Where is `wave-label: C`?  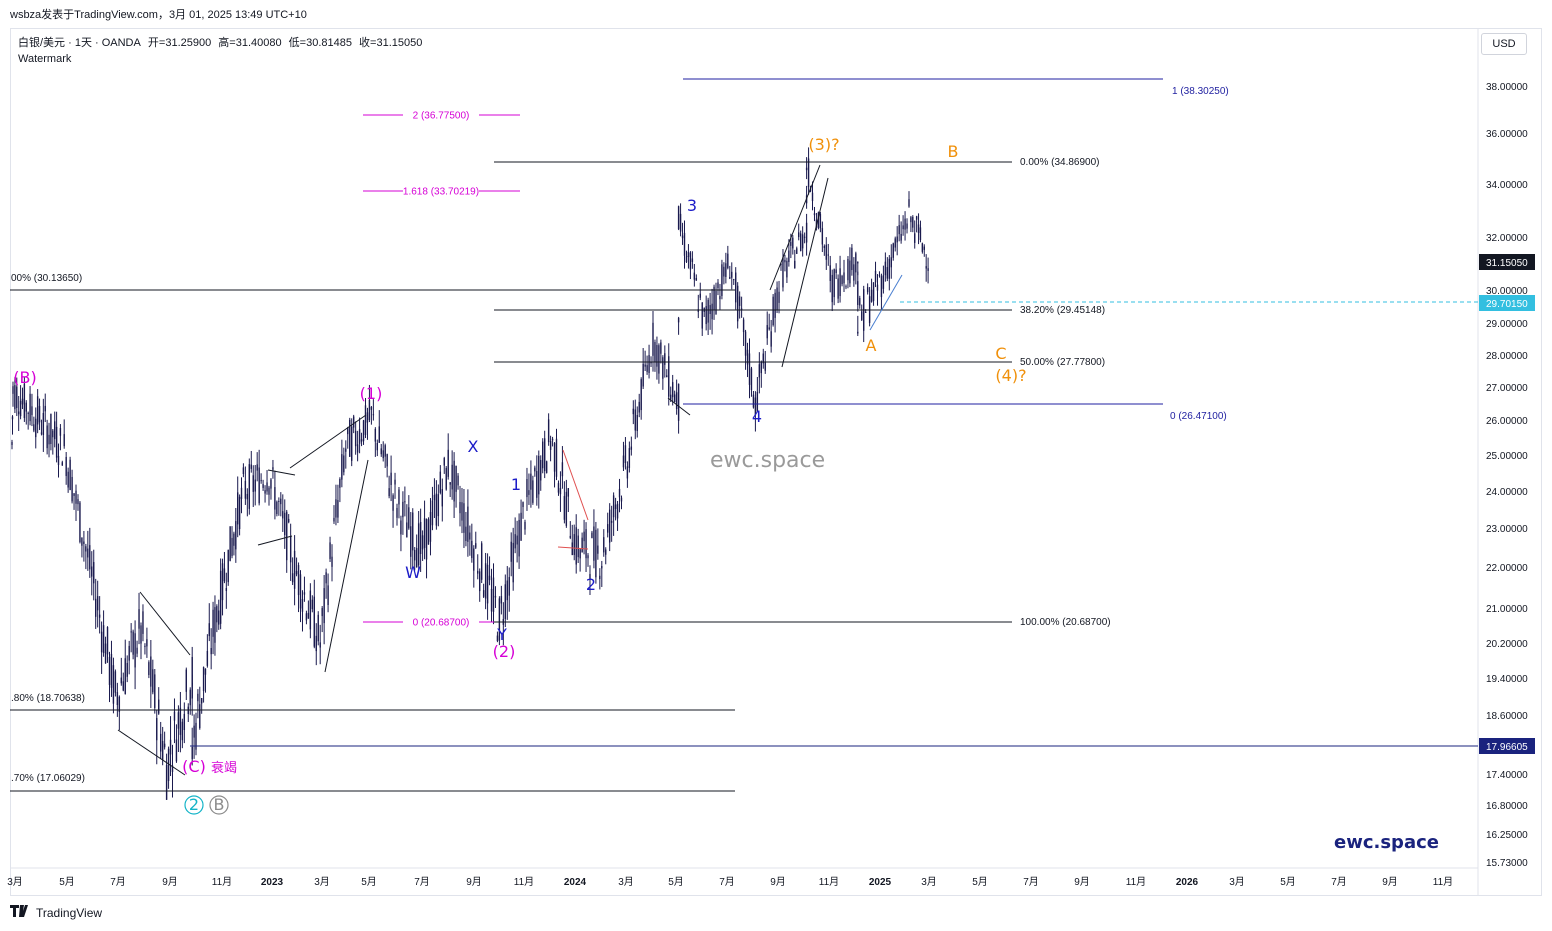
wave-label: C is located at coordinates (1000, 353).